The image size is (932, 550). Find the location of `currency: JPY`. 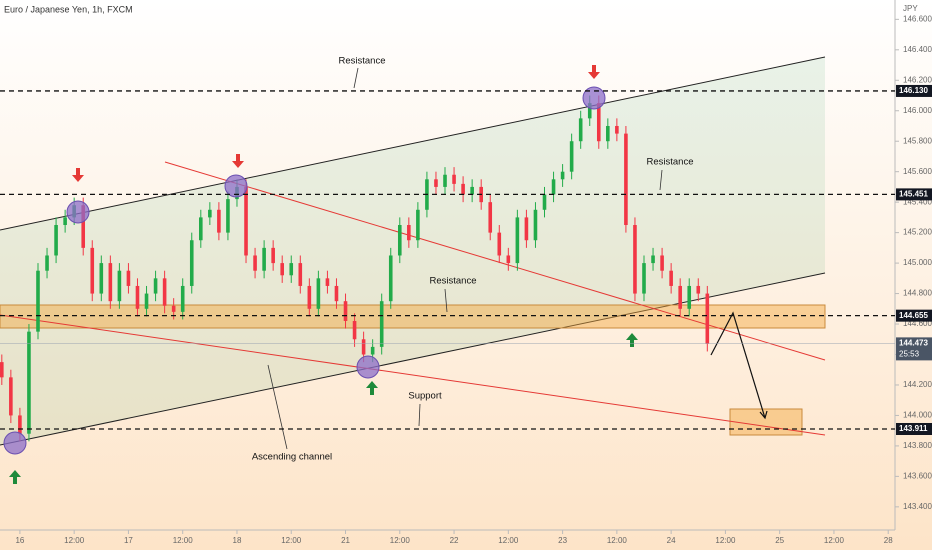

currency: JPY is located at coordinates (910, 8).